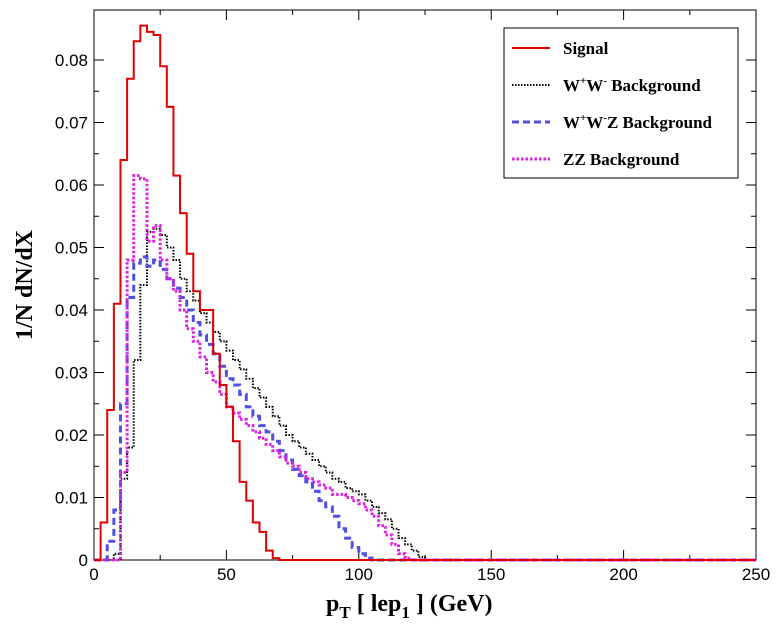  I want to click on y-tick-label: 0.02, so click(71, 435).